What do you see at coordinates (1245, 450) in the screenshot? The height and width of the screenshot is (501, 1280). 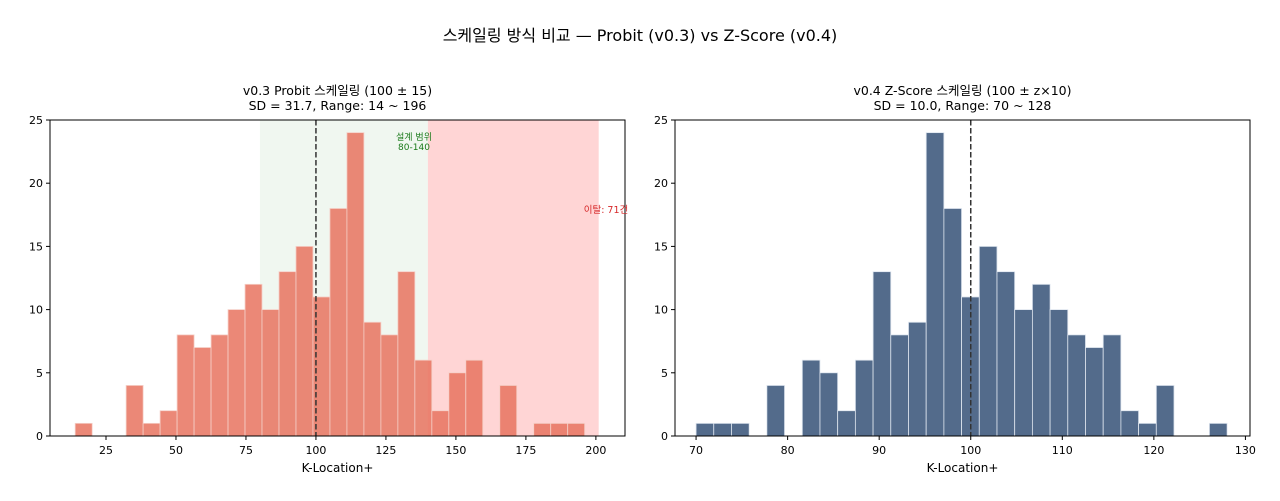 I see `x-tick-label: 130` at bounding box center [1245, 450].